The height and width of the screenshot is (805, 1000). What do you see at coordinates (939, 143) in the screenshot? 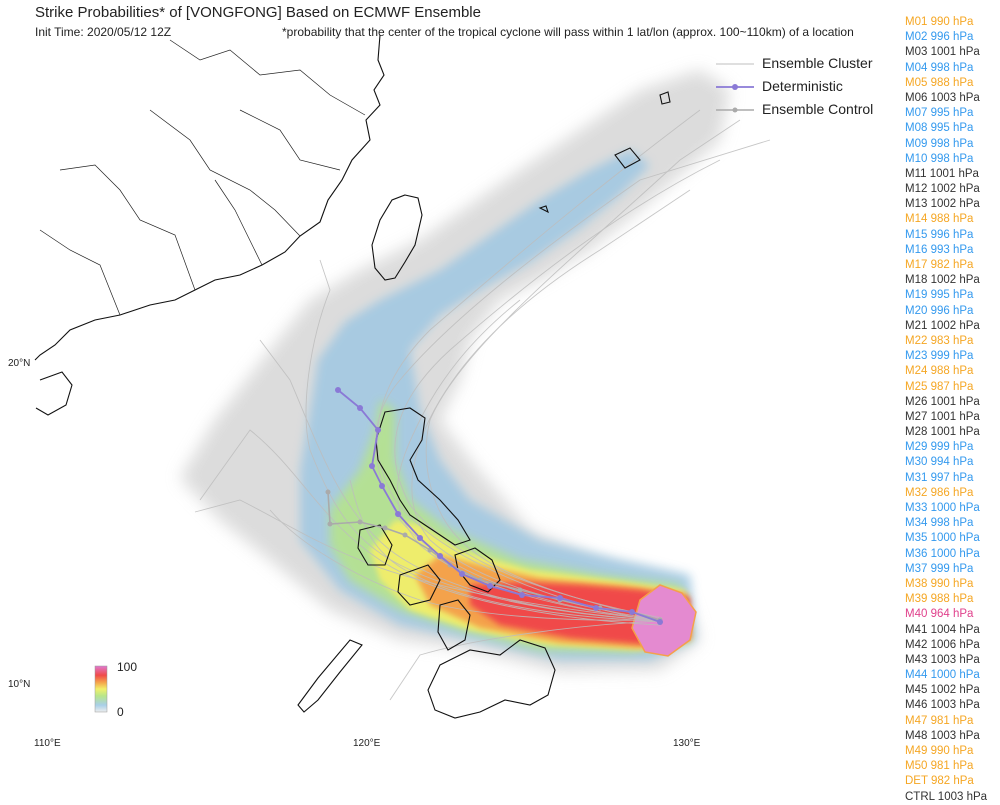
I see `member-entry: M09 998 hPa` at bounding box center [939, 143].